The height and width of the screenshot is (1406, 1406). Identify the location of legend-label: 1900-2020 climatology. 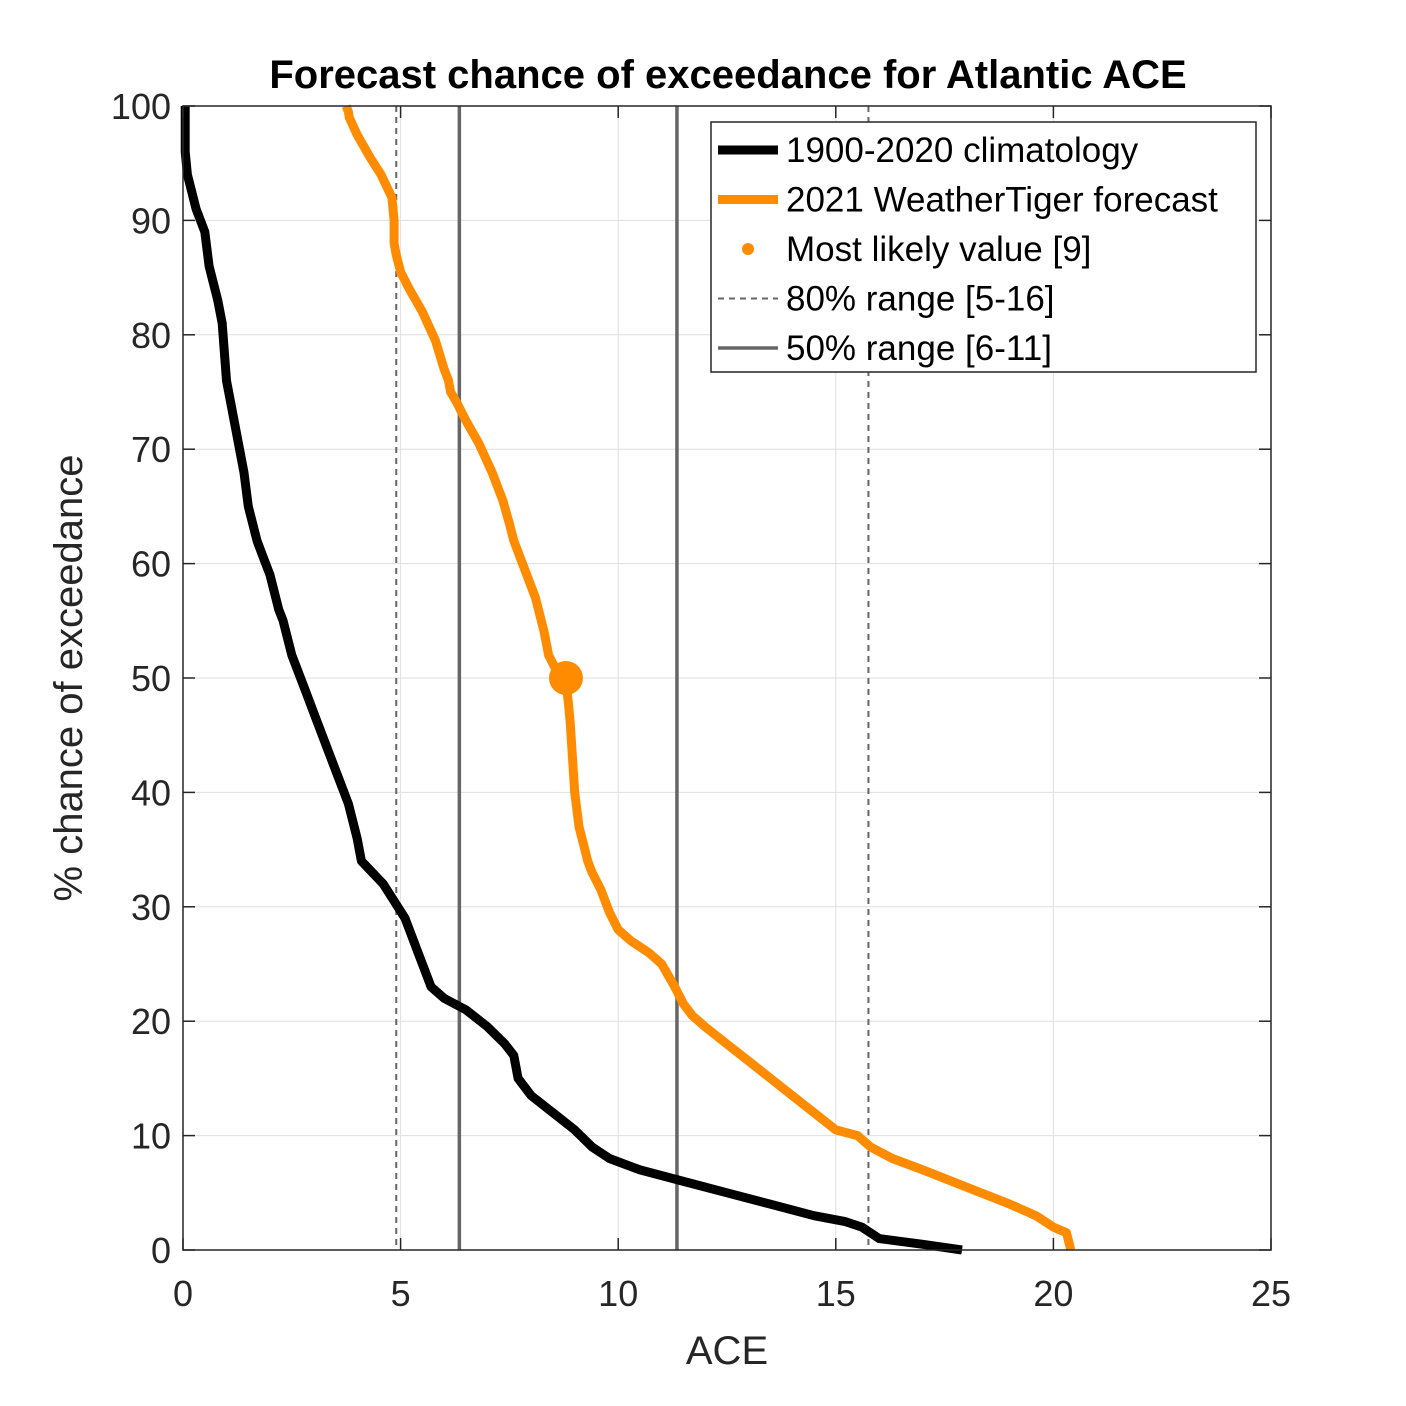
(962, 150).